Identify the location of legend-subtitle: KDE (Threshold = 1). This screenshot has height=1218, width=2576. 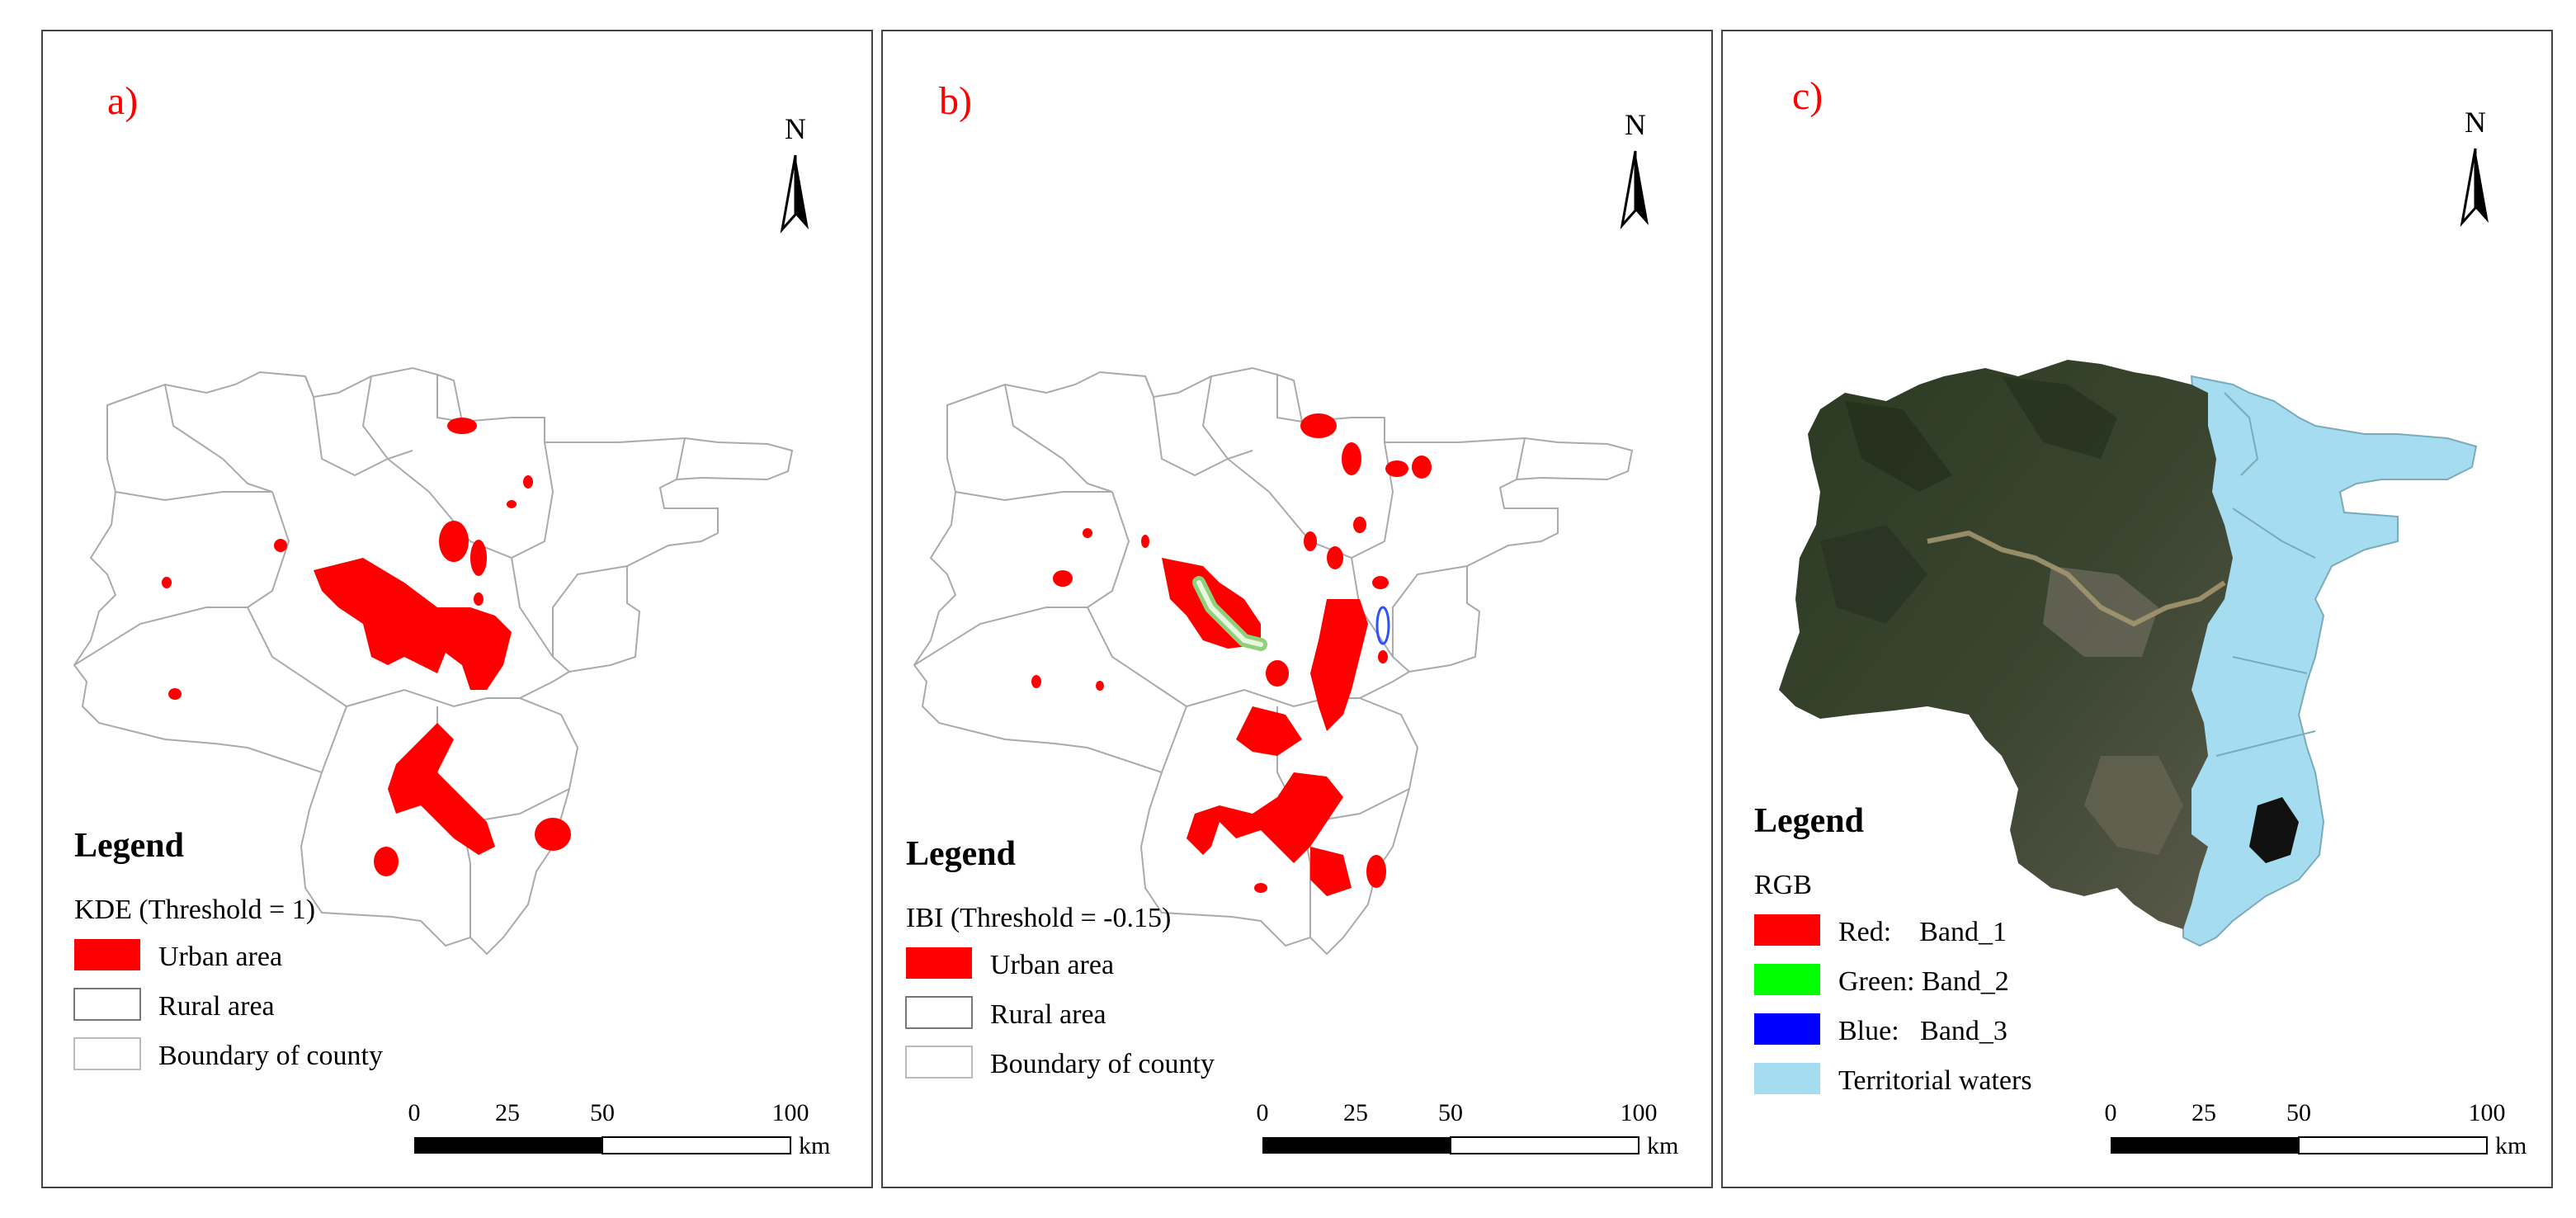
(194, 910).